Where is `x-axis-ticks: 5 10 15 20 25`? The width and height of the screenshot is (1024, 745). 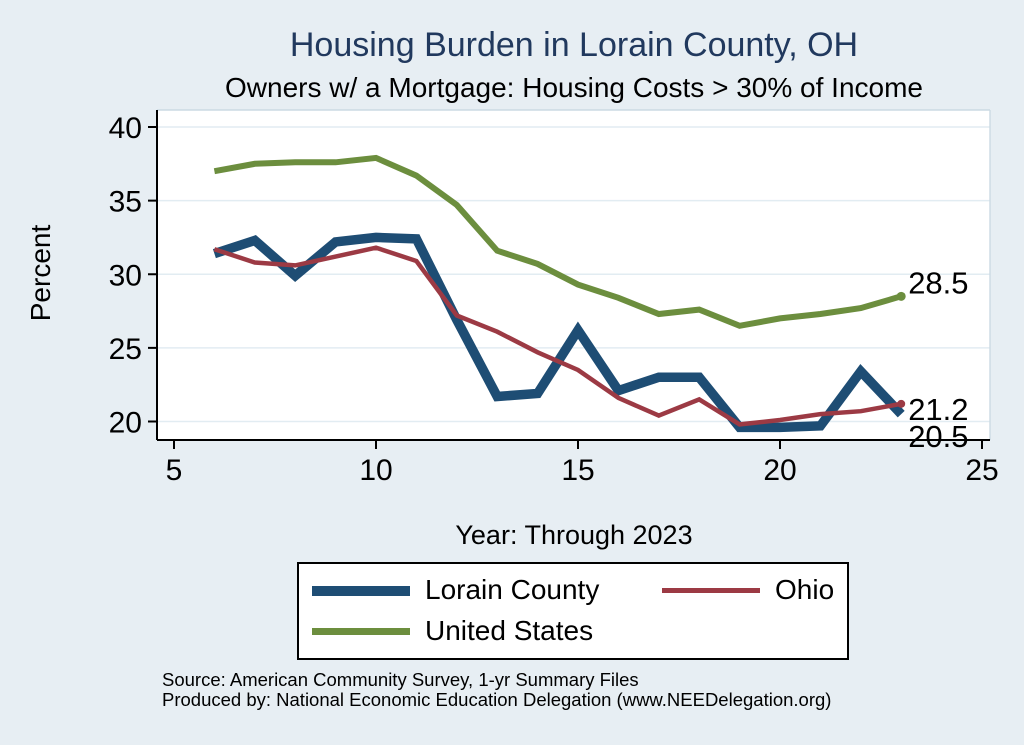
x-axis-ticks: 5 10 15 20 25 is located at coordinates (582, 463).